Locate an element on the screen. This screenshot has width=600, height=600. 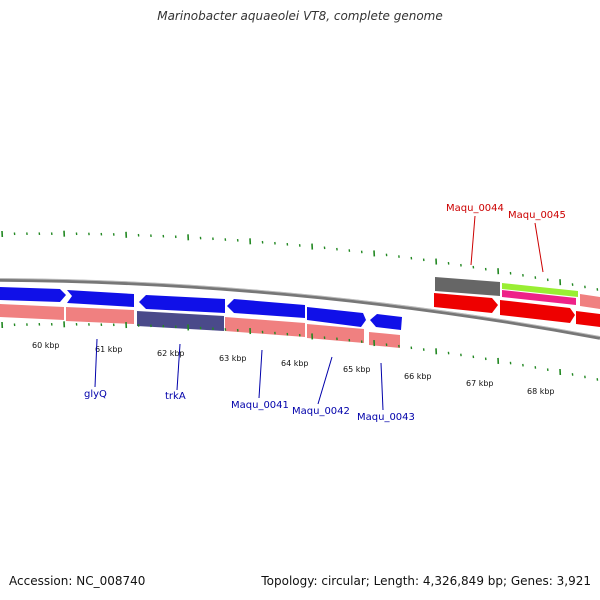
leader-trkA is located at coordinates (178, 367).